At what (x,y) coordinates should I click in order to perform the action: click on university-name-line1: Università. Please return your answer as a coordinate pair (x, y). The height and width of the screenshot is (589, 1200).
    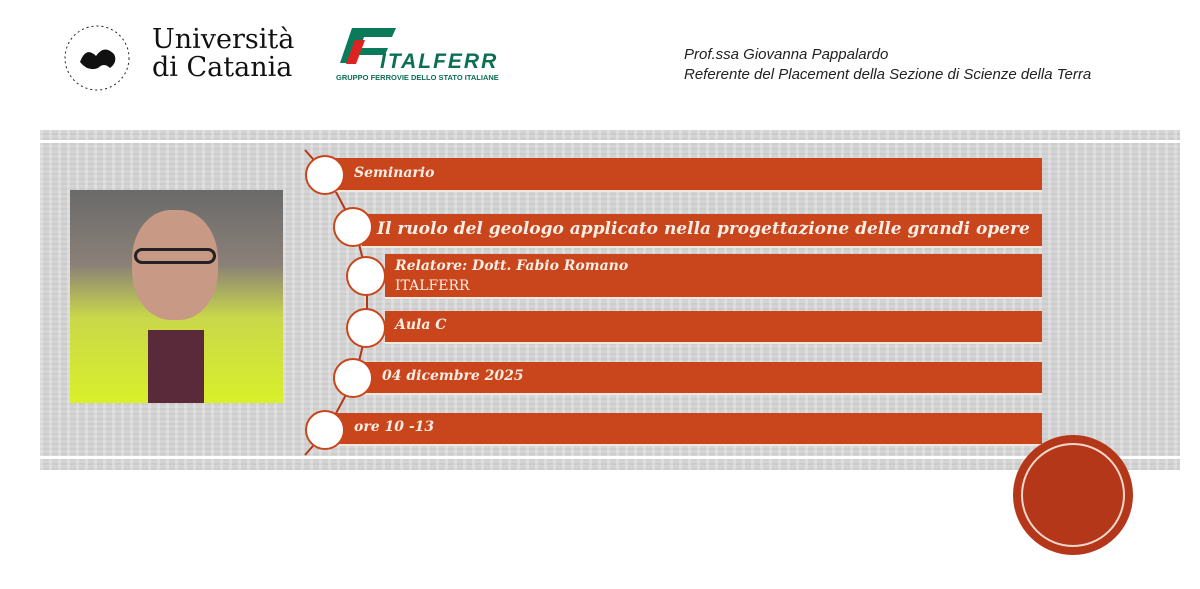
    Looking at the image, I should click on (223, 39).